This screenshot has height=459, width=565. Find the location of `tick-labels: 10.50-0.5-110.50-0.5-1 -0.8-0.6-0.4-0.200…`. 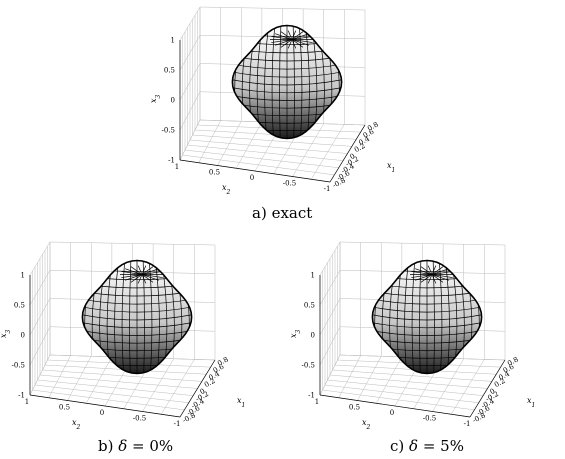

tick-labels: 10.50-0.5-110.50-0.5-1 -0.8-0.6-0.4-0.200… is located at coordinates (121, 350).